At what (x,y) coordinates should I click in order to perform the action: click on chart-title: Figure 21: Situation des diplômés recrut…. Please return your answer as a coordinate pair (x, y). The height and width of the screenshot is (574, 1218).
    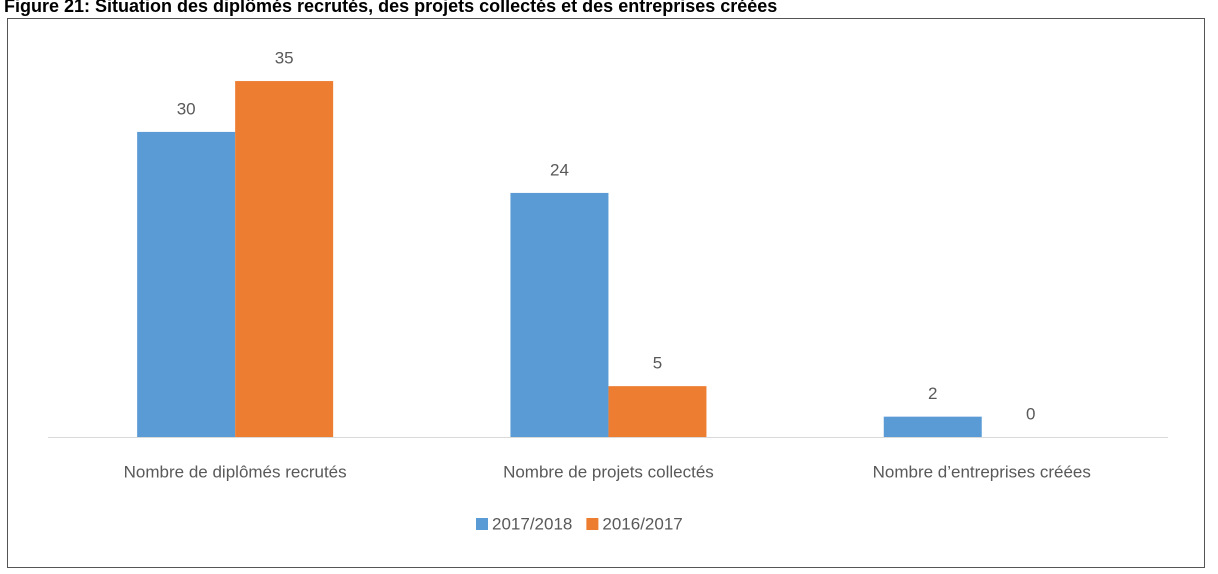
    Looking at the image, I should click on (390, 8).